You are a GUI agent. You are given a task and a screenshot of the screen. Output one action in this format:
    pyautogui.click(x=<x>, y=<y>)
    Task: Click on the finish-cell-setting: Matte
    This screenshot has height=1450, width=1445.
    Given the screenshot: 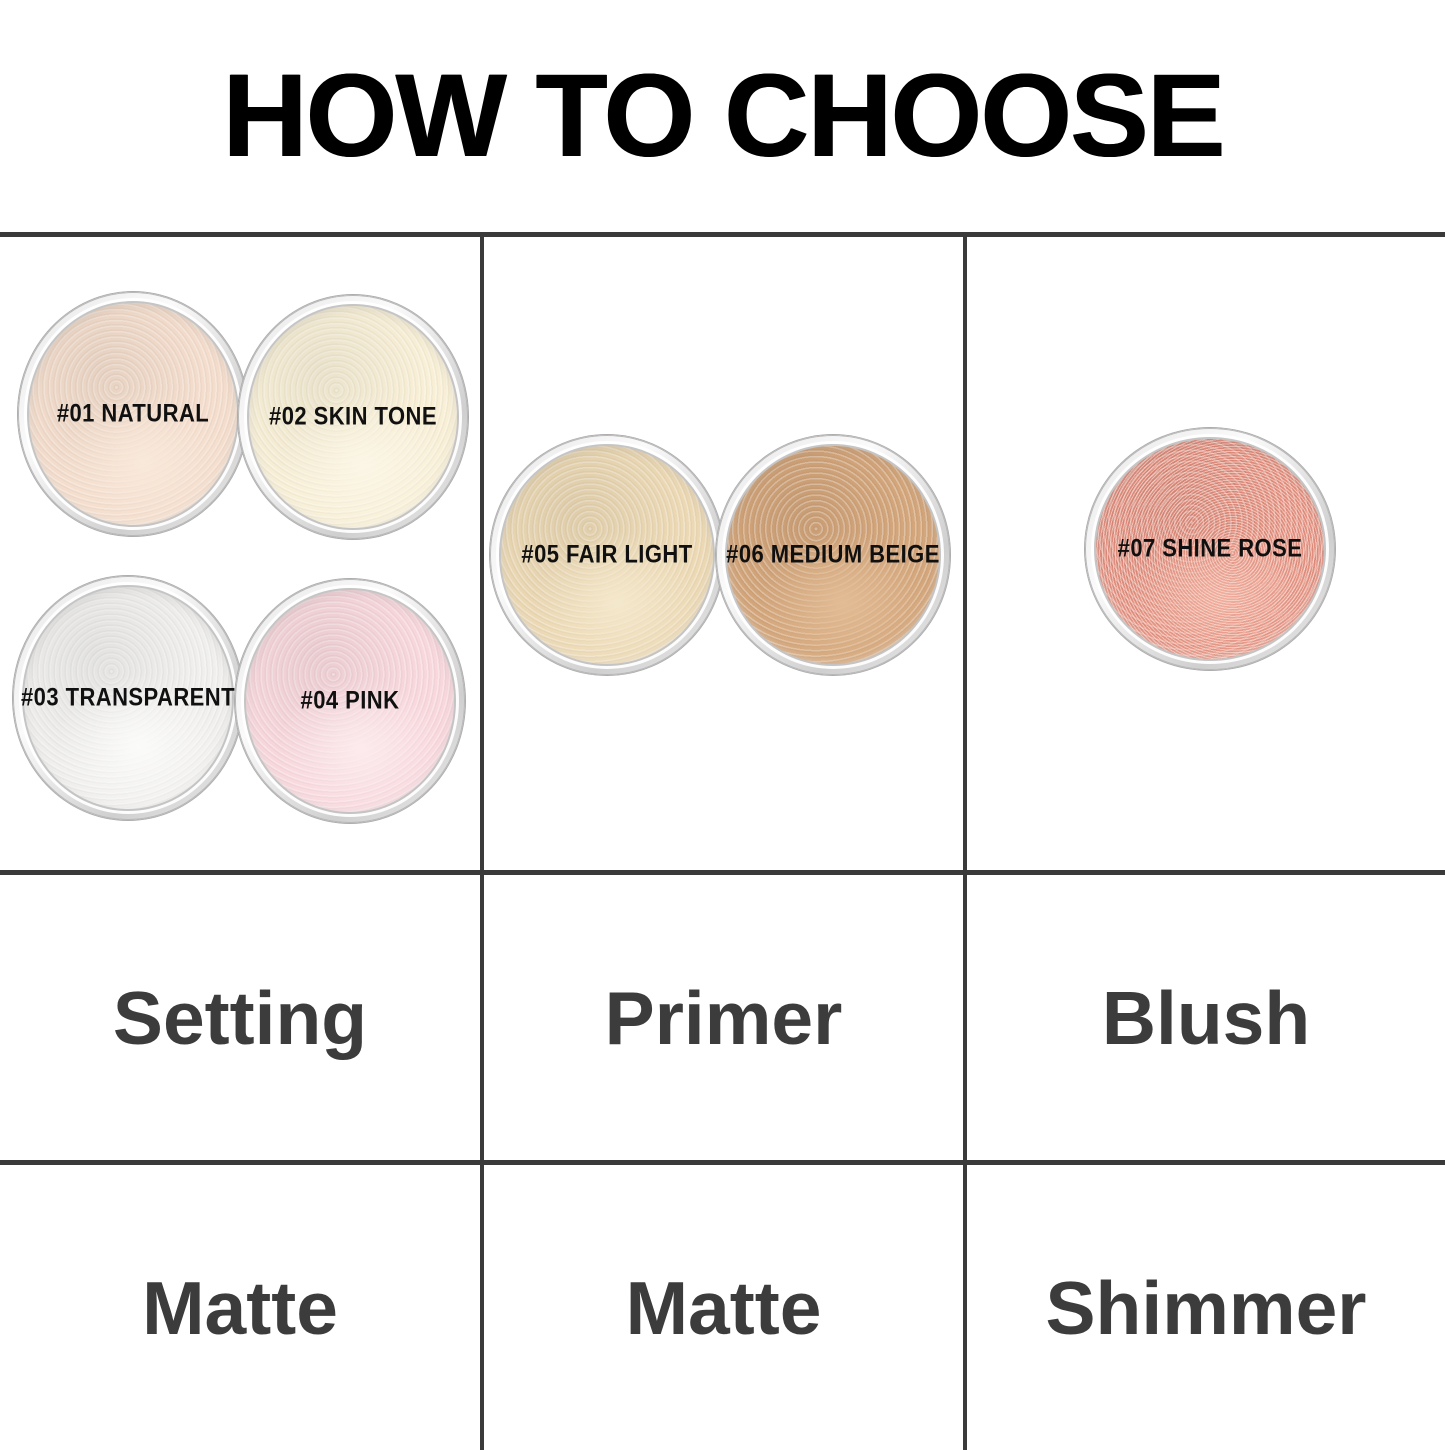 What is the action you would take?
    pyautogui.click(x=240, y=1307)
    